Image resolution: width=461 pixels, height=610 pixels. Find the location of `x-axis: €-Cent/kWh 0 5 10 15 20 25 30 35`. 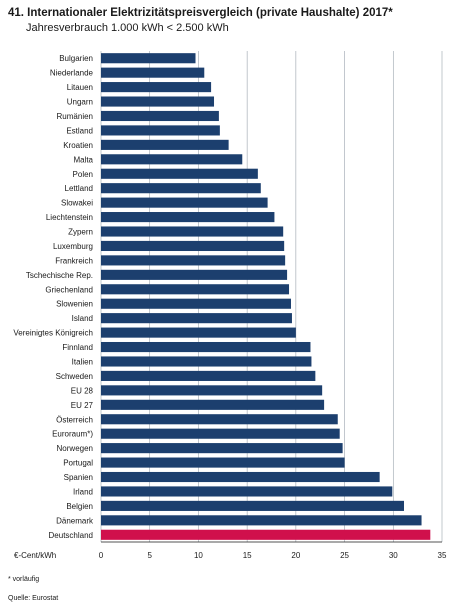

x-axis: €-Cent/kWh 0 5 10 15 20 25 30 35 is located at coordinates (230, 550).